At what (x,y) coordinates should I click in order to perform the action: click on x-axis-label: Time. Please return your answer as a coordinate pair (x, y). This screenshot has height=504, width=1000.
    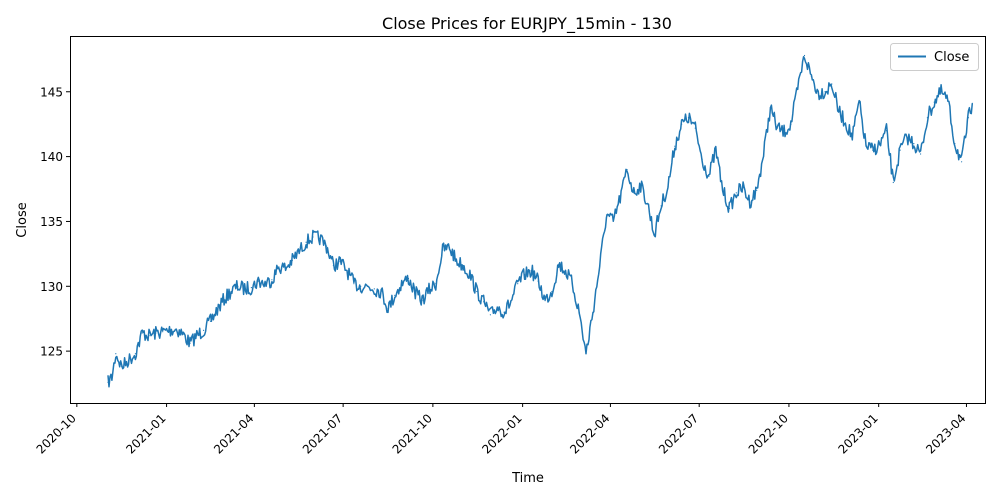
    Looking at the image, I should click on (527, 478).